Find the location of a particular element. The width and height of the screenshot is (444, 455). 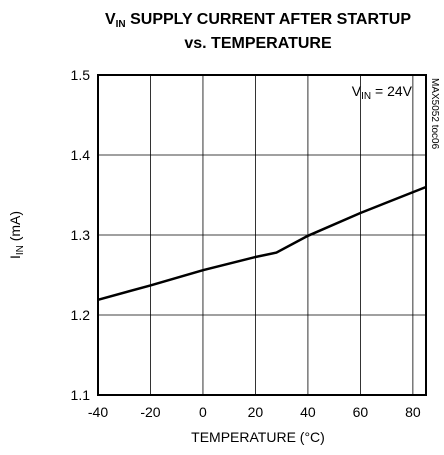

y-label-subscript: IN is located at coordinates (20, 250).